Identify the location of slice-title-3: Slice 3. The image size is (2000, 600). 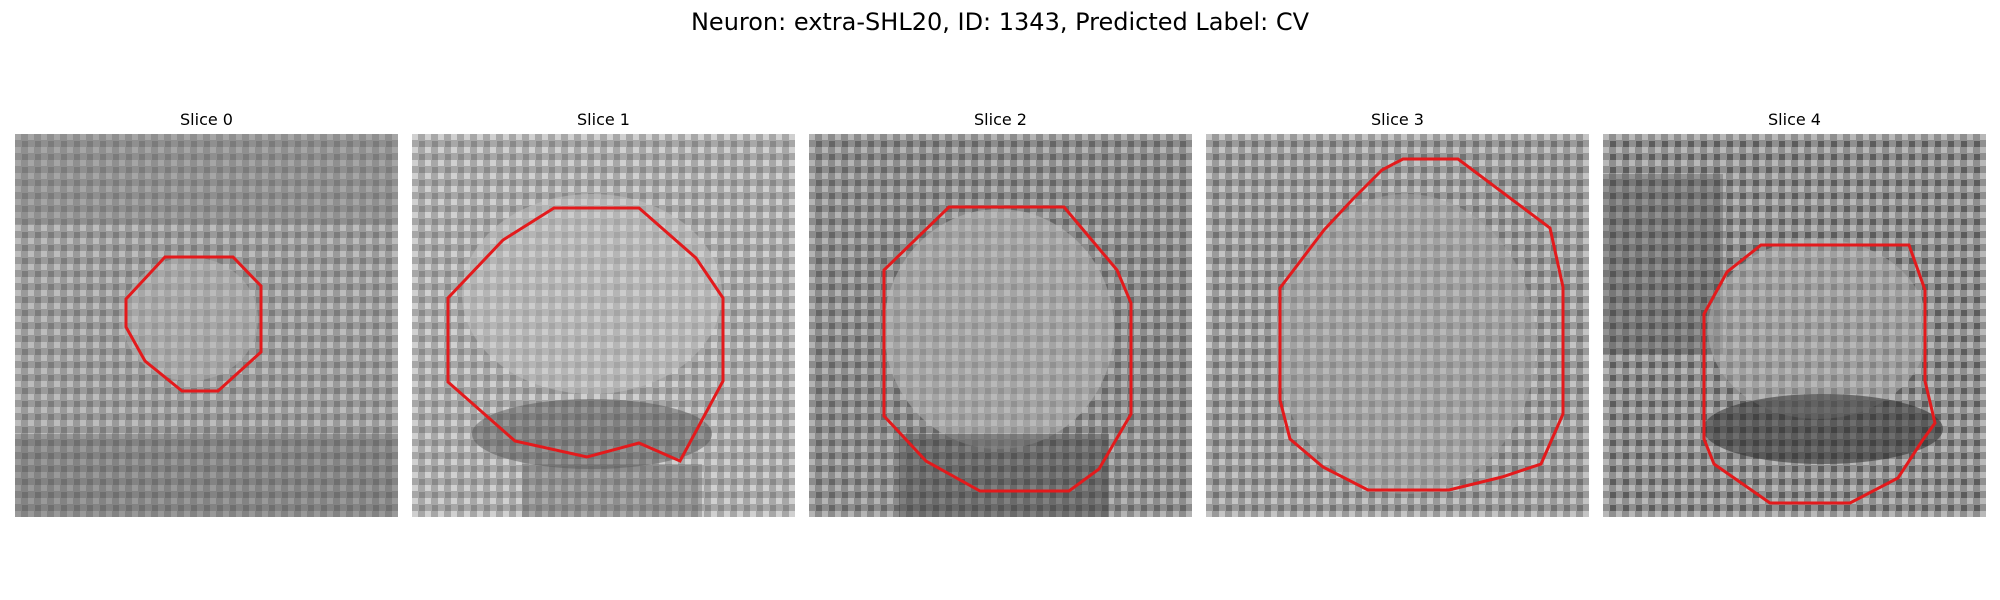
(1397, 119).